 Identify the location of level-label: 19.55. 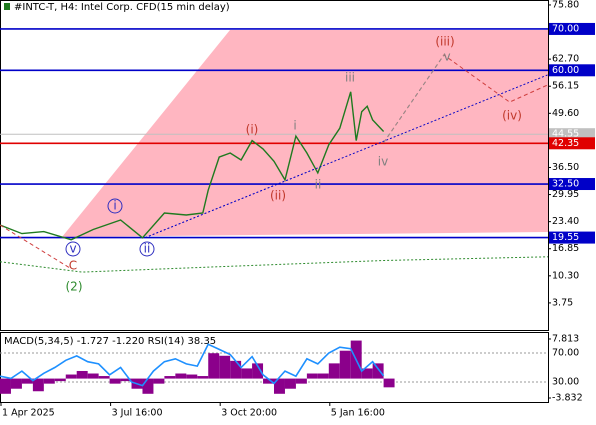
(565, 237).